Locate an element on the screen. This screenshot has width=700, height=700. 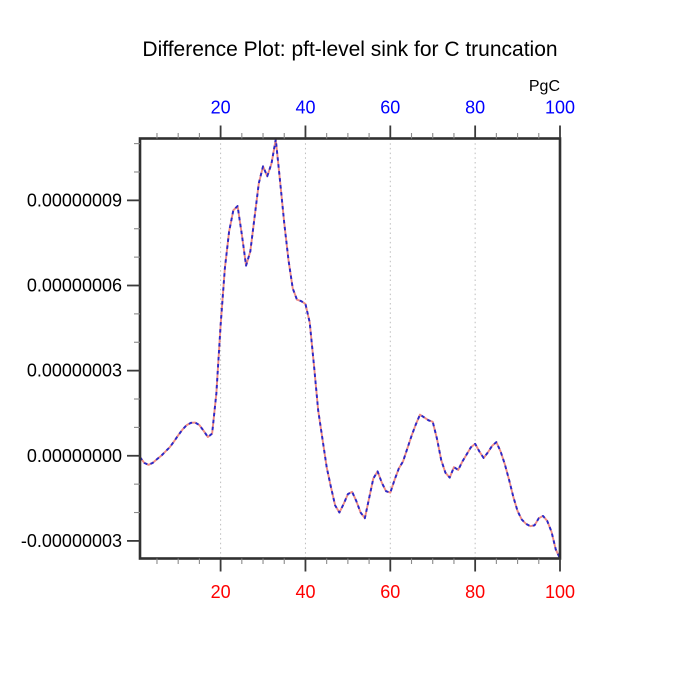
x-tick-label-bottom: 80 is located at coordinates (475, 592).